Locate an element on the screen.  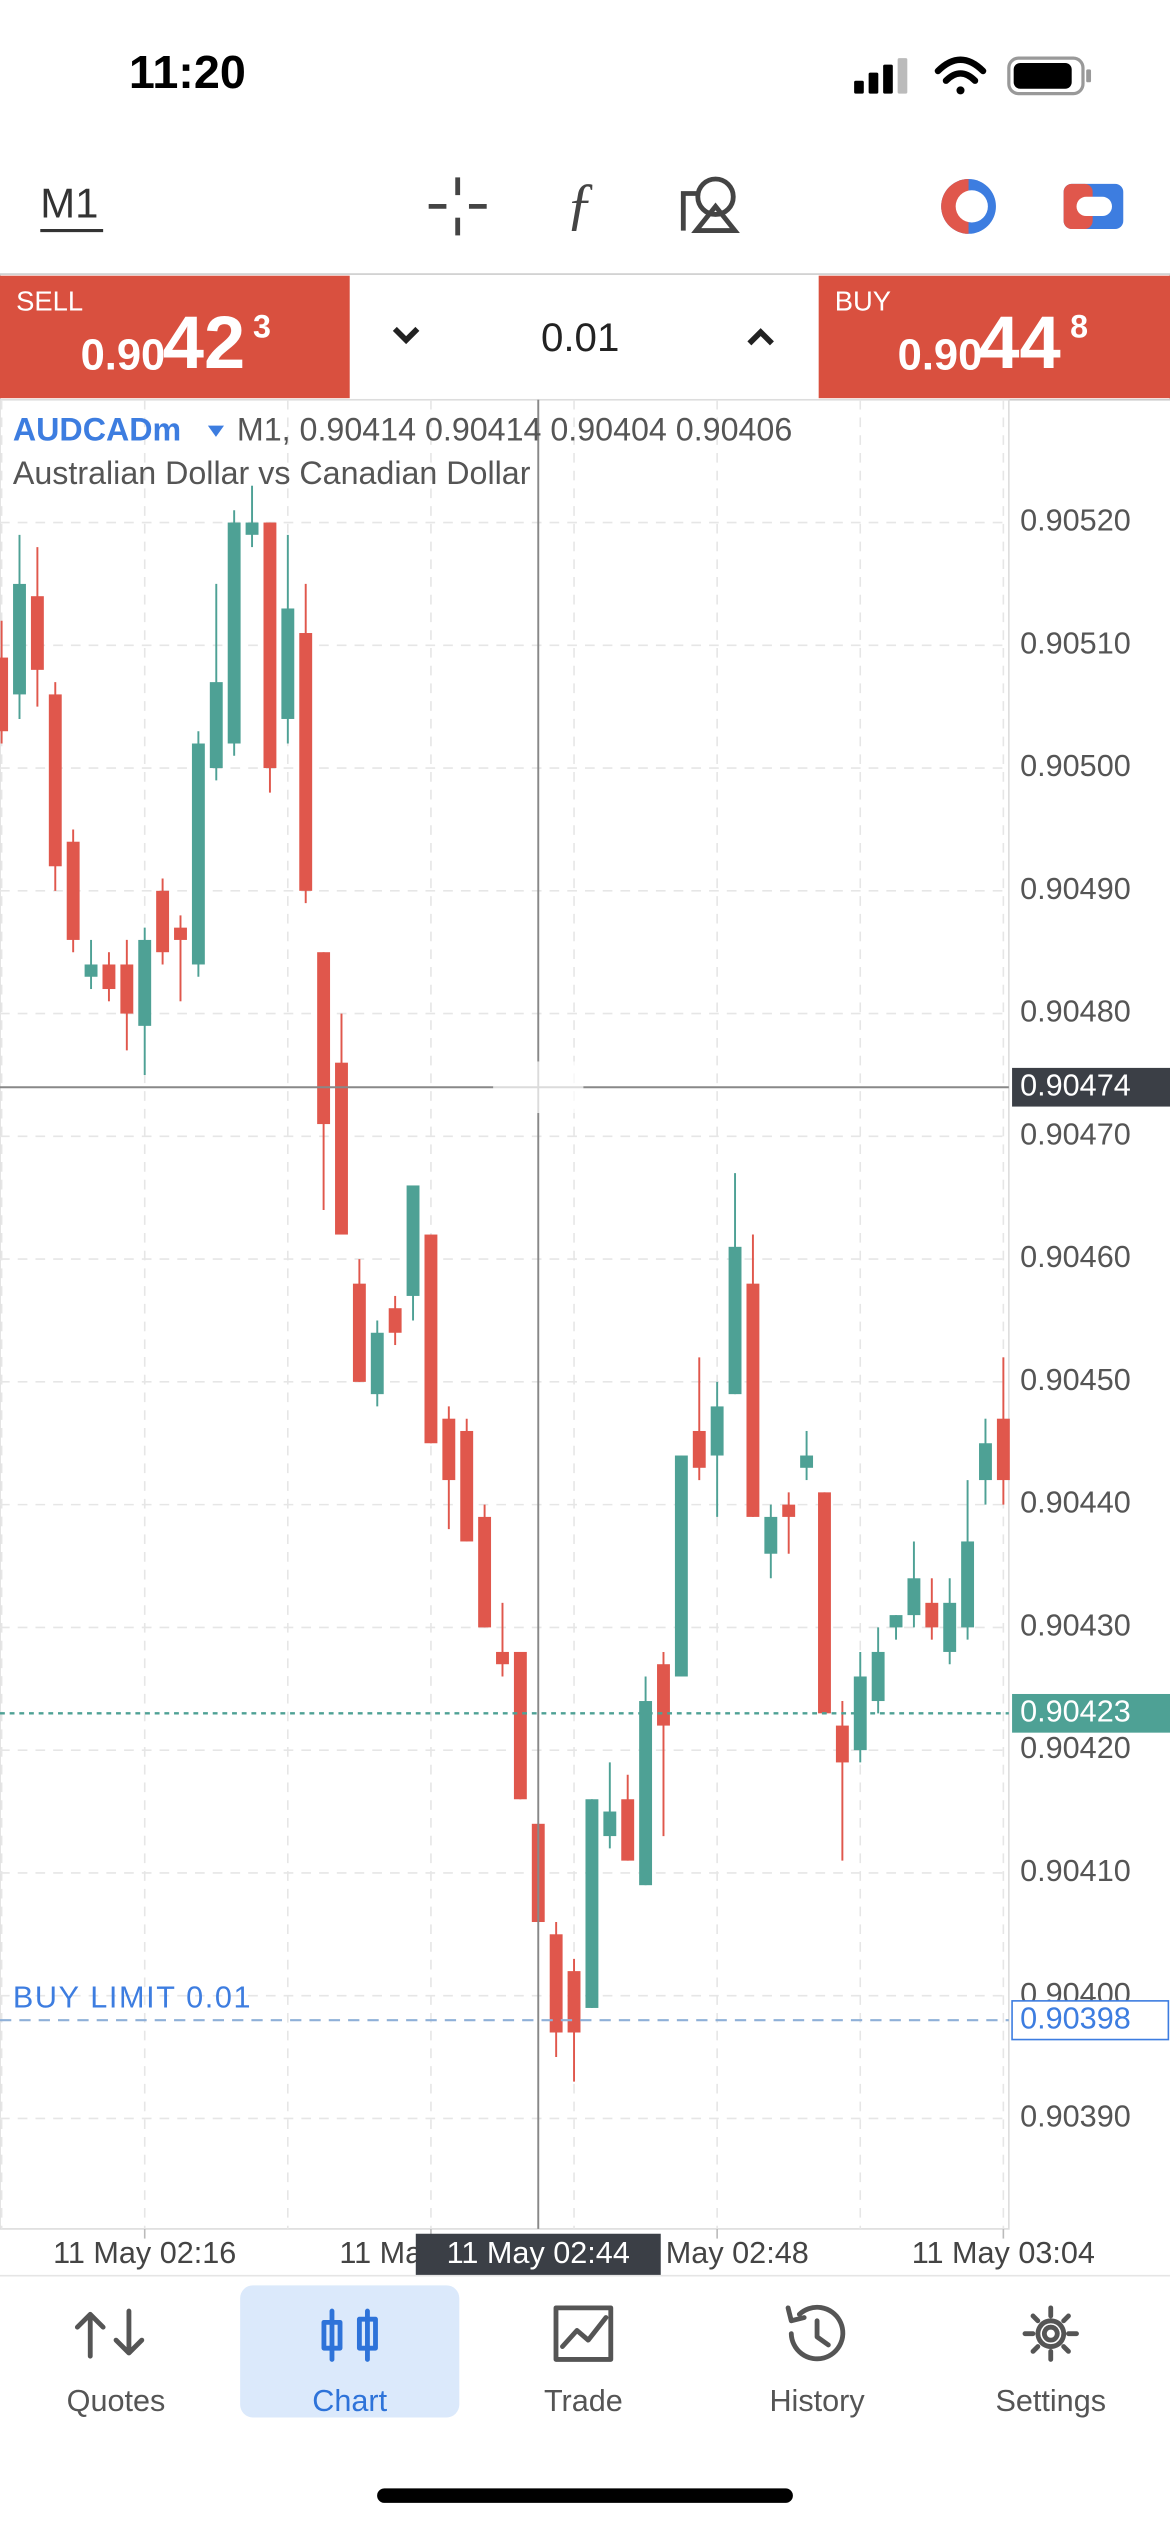
symbol-dropdown is located at coordinates (216, 431).